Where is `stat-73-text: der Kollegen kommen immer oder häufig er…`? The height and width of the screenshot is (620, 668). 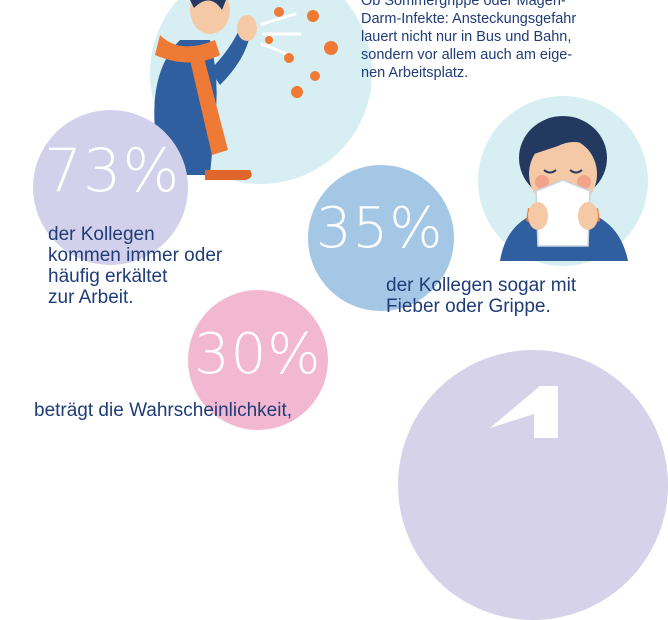
stat-73-text: der Kollegen kommen immer oder häufig er… is located at coordinates (168, 266).